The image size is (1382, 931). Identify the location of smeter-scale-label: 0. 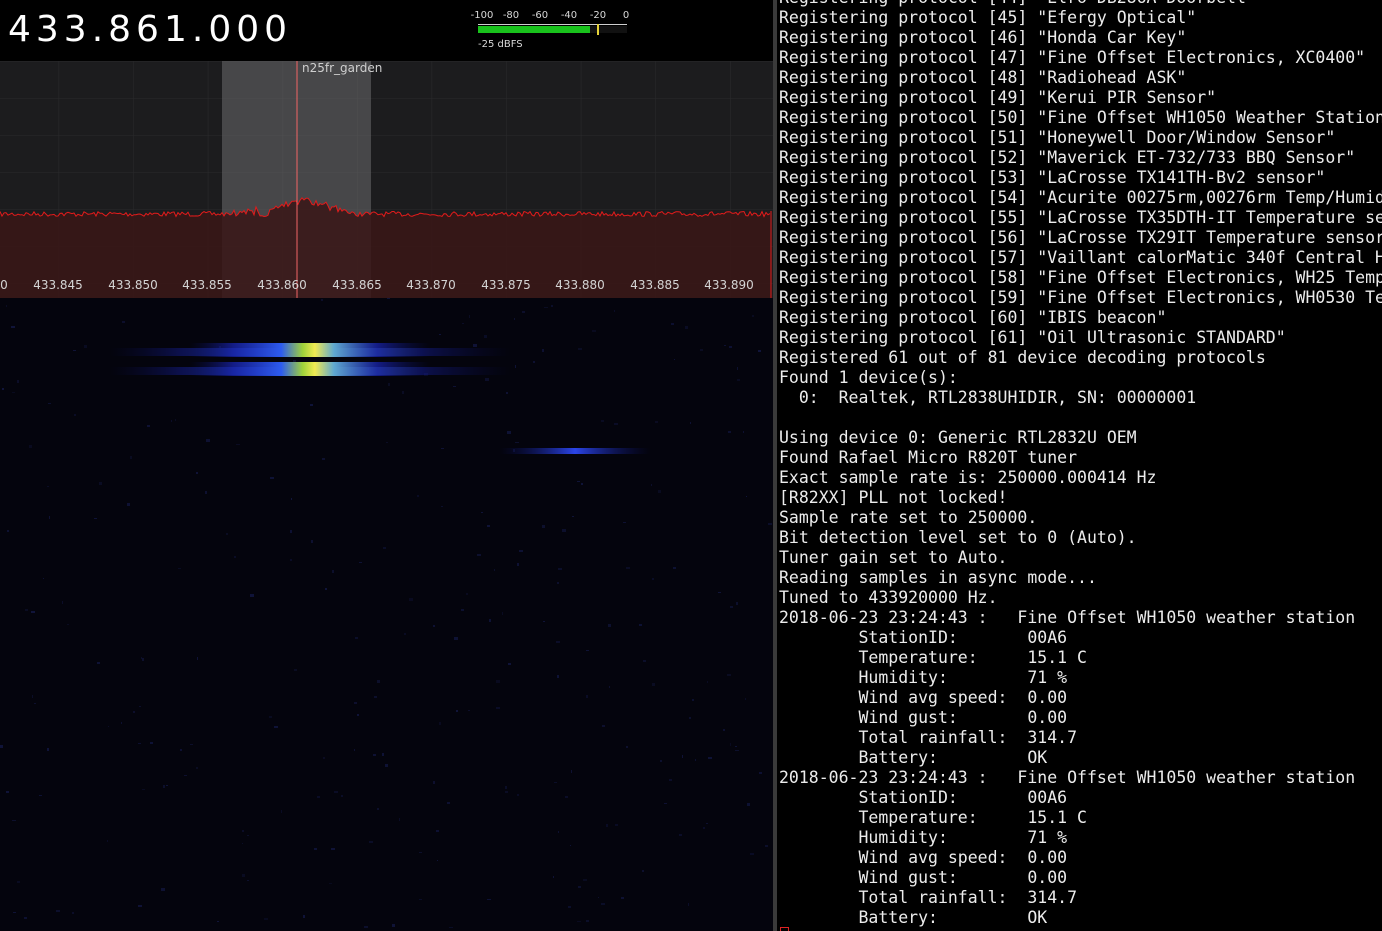
(626, 15).